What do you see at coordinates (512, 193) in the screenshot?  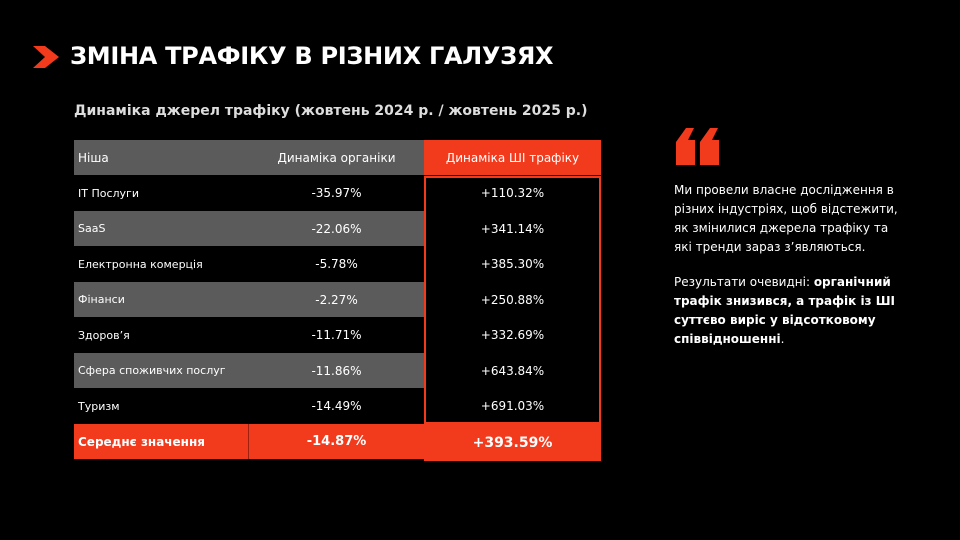 I see `table-cell: +110.32%` at bounding box center [512, 193].